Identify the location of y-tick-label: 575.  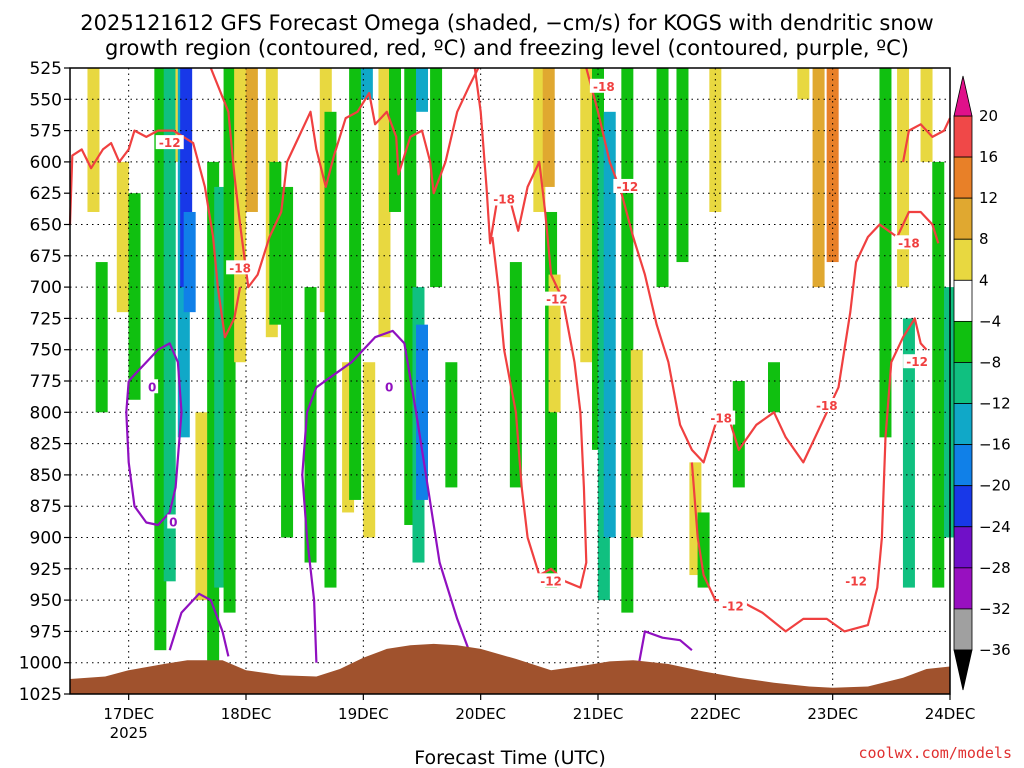
(46, 132).